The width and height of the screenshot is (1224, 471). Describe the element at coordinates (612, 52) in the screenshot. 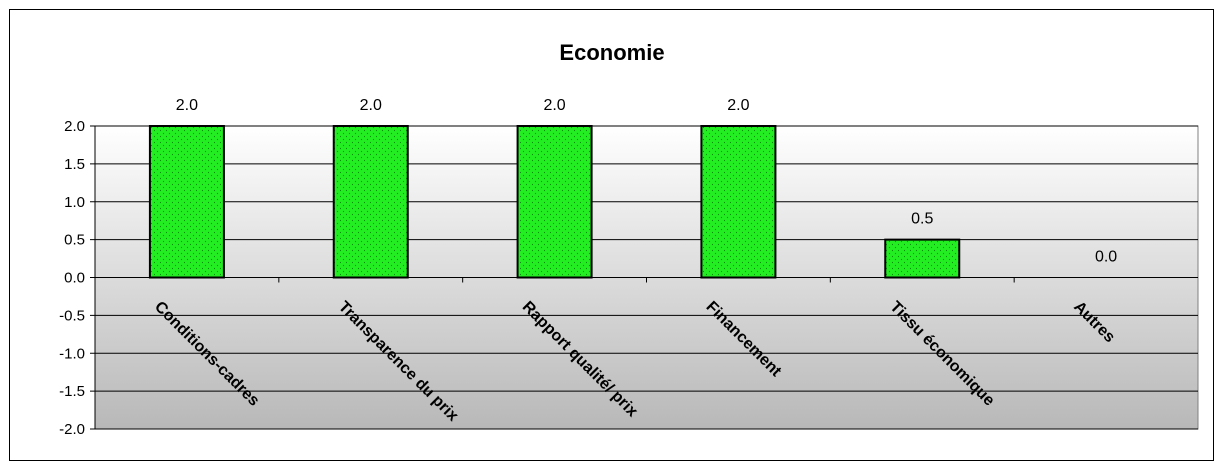

I see `chart-title: Economie` at that location.